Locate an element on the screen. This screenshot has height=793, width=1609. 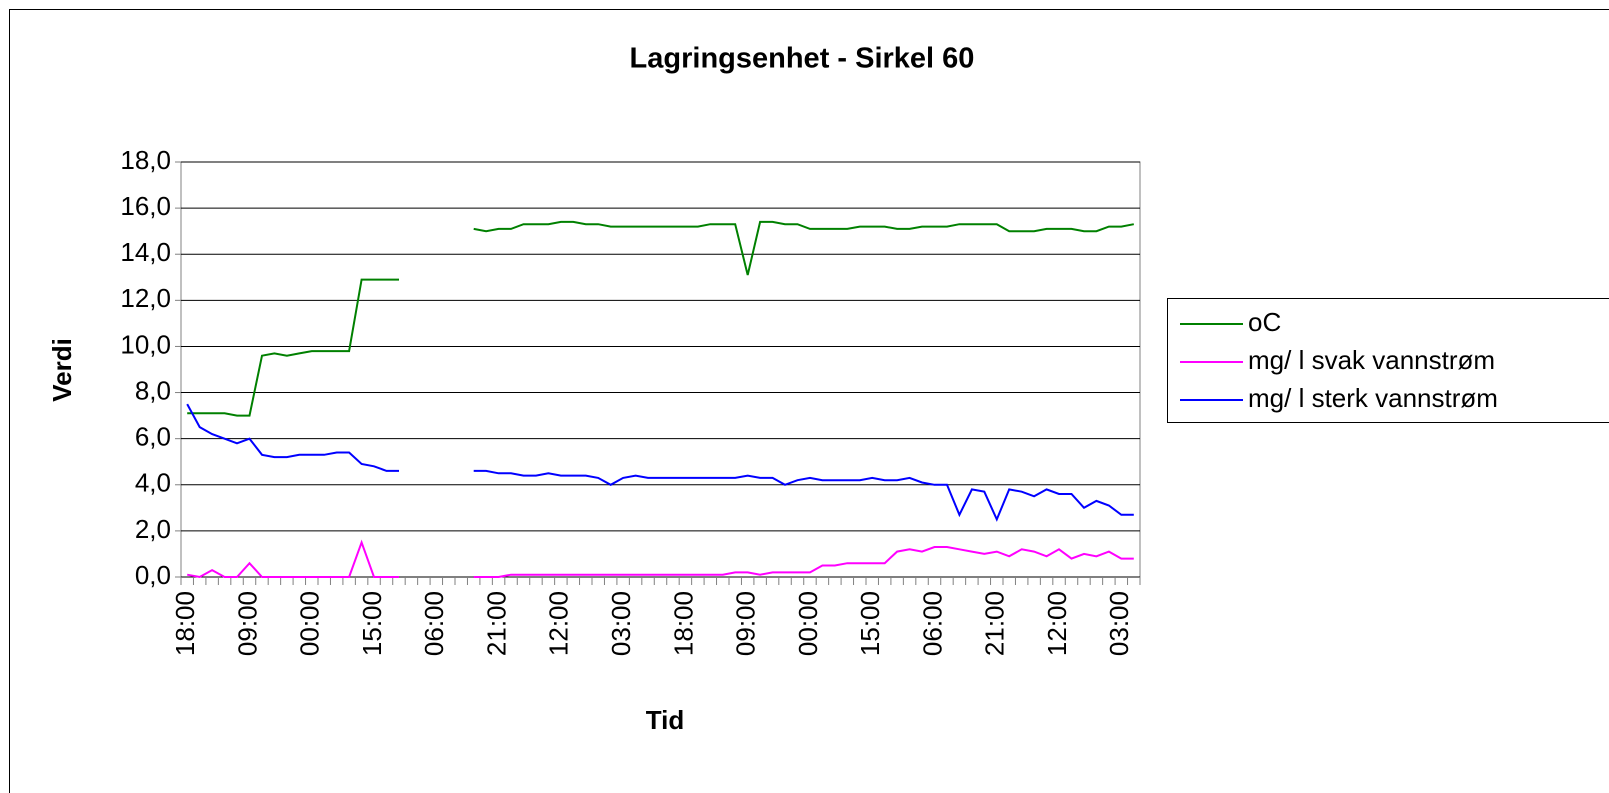
y-tick-label: 6,0 is located at coordinates (153, 437).